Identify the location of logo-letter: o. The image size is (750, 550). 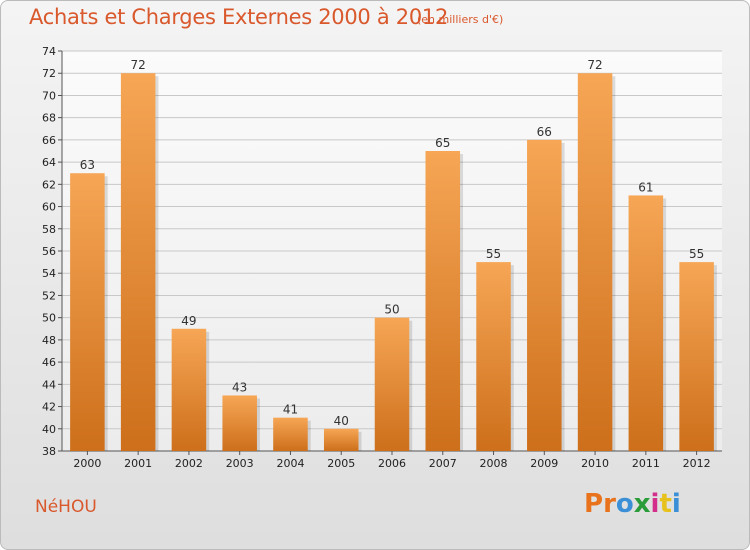
(624, 504).